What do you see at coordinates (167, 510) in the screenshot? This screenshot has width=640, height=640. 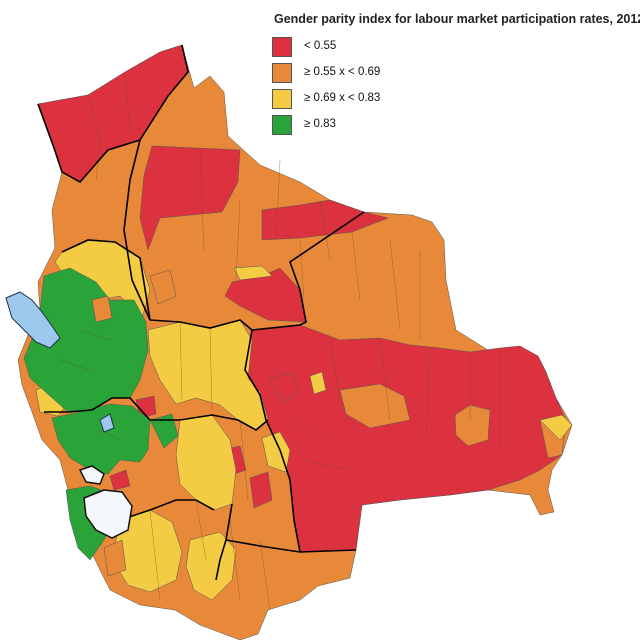 I see `dept-border-potosi` at bounding box center [167, 510].